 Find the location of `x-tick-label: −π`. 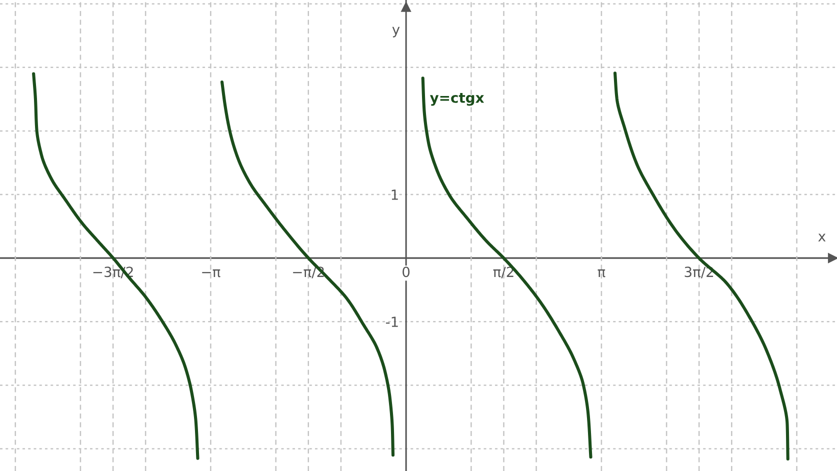

x-tick-label: −π is located at coordinates (211, 273).